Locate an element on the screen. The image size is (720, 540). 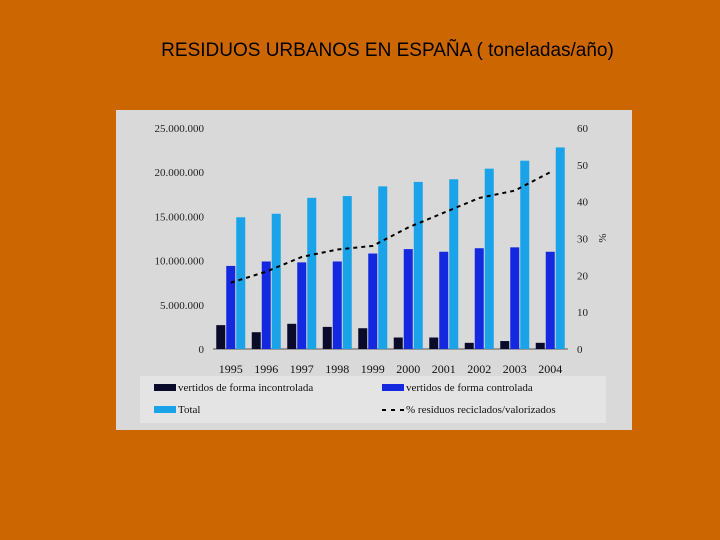
legend-box is located at coordinates (373, 399).